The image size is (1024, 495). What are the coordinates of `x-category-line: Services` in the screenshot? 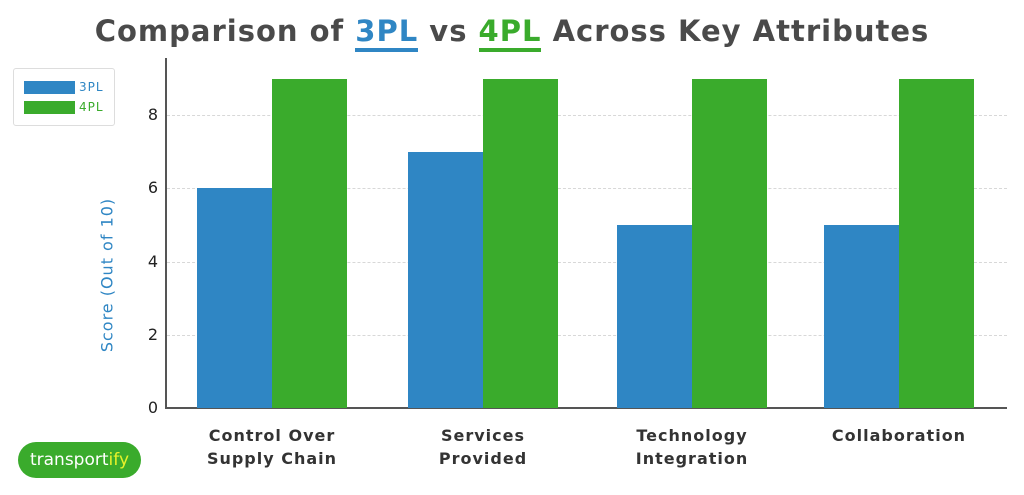 It's located at (483, 435).